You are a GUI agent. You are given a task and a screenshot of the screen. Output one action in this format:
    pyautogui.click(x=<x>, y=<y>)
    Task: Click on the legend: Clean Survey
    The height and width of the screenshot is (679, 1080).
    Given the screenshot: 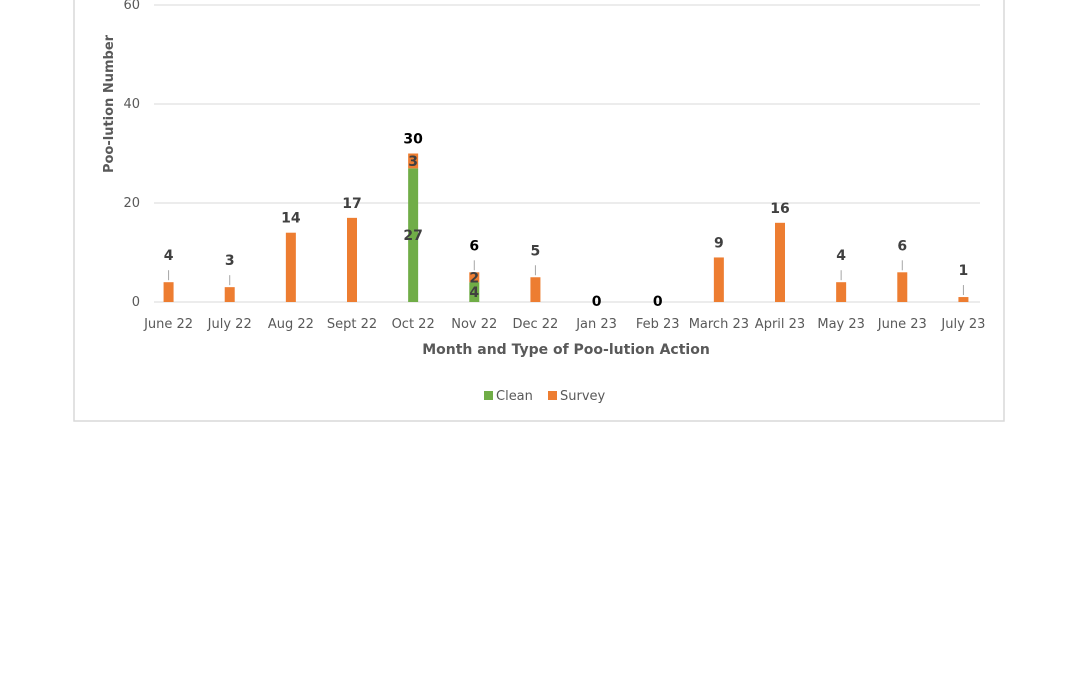 What is the action you would take?
    pyautogui.click(x=545, y=396)
    